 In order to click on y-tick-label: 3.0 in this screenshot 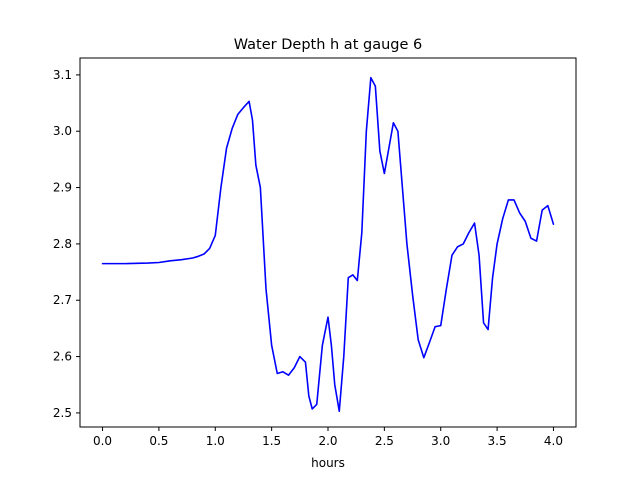, I will do `click(62, 131)`.